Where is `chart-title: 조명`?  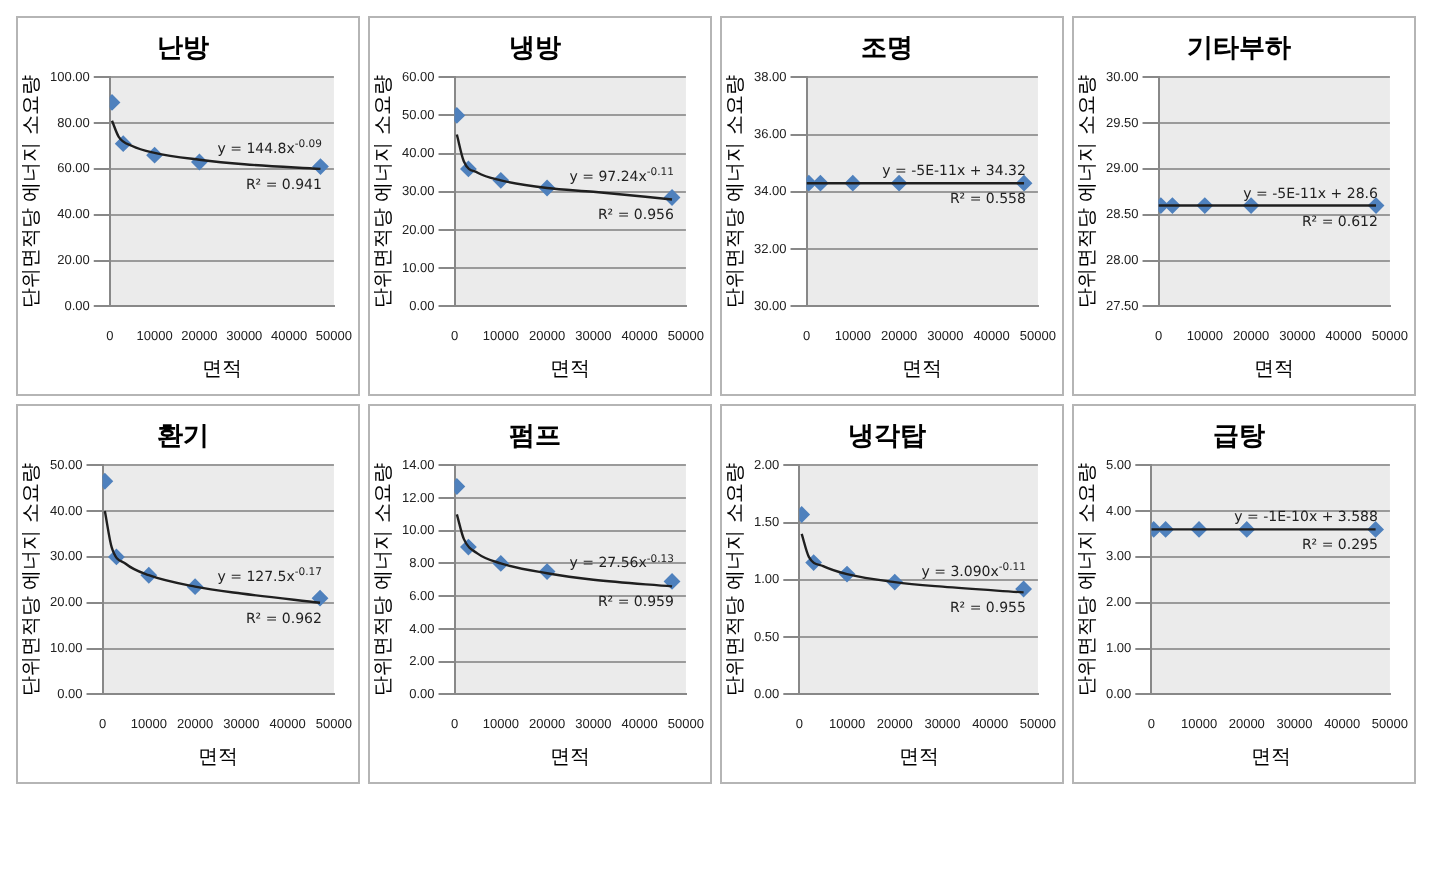 chart-title: 조명 is located at coordinates (887, 49).